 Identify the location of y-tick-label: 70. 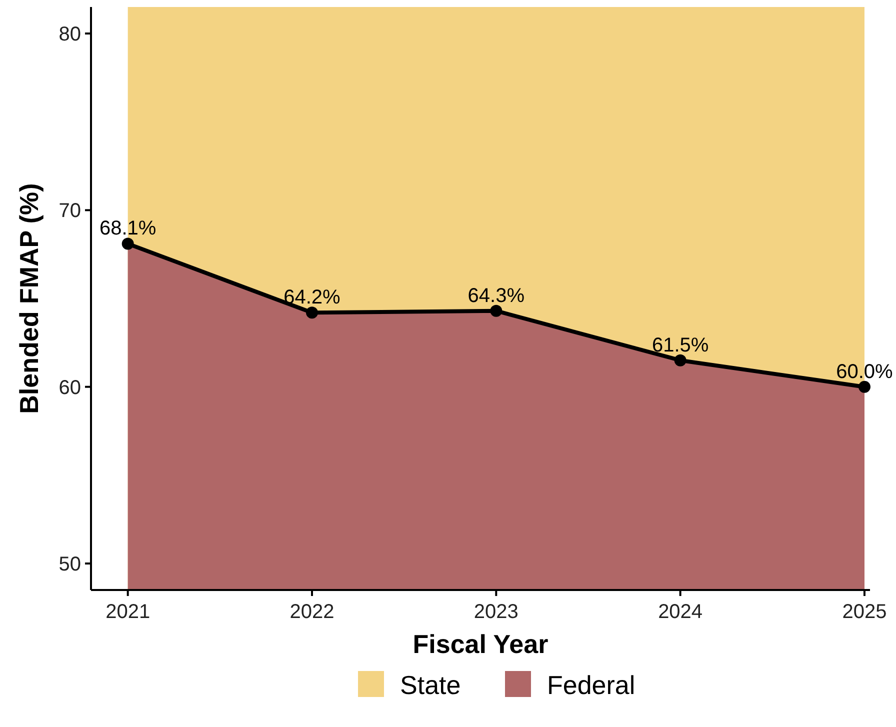
(69, 211).